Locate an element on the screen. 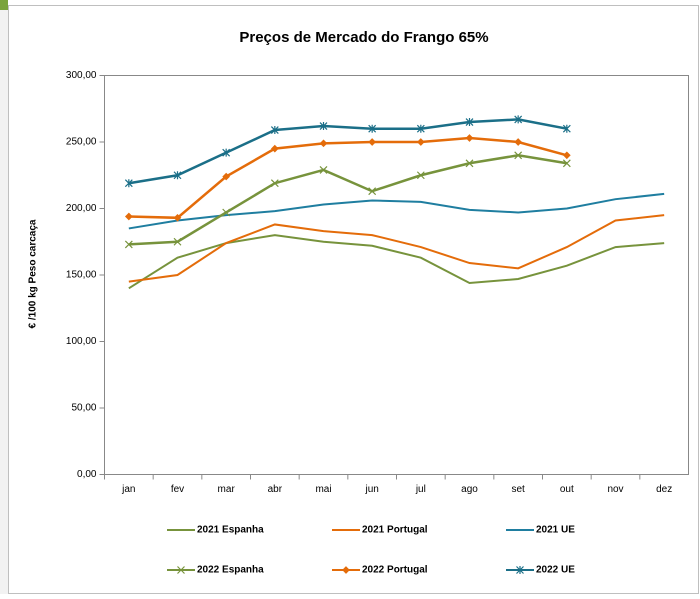 This screenshot has height=599, width=700. x-tick-label: out is located at coordinates (567, 489).